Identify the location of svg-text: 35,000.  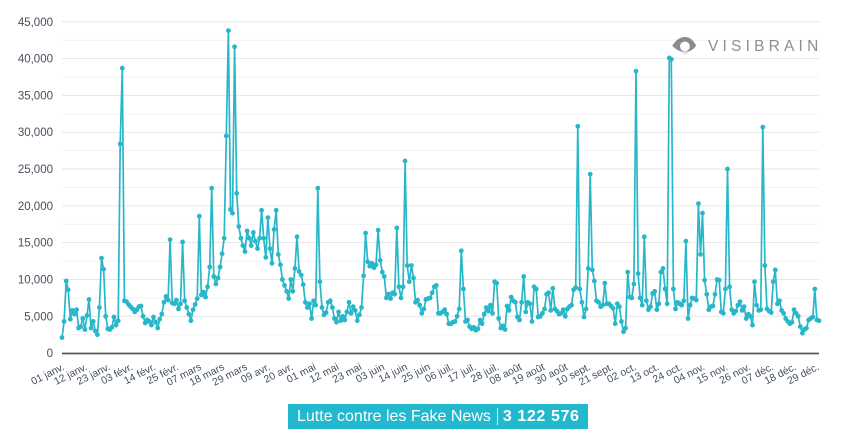
(35, 96).